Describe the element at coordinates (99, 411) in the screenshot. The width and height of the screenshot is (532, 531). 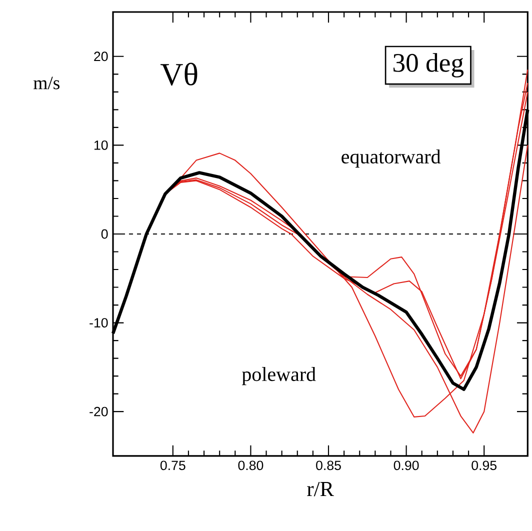
I see `y-tick-label: -20` at that location.